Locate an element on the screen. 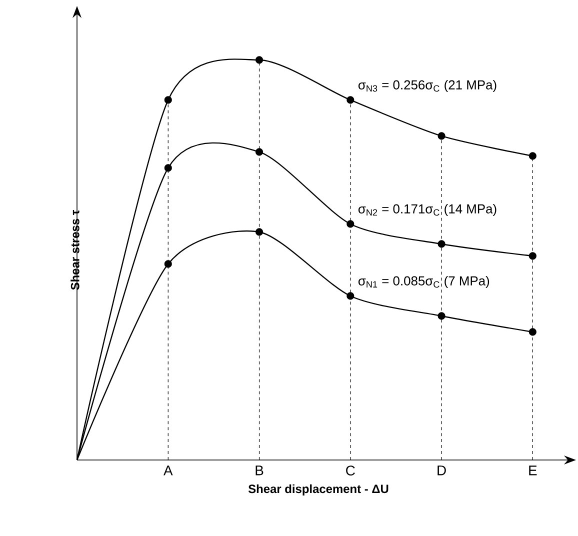 The height and width of the screenshot is (536, 578). x-tick-label: B is located at coordinates (260, 471).